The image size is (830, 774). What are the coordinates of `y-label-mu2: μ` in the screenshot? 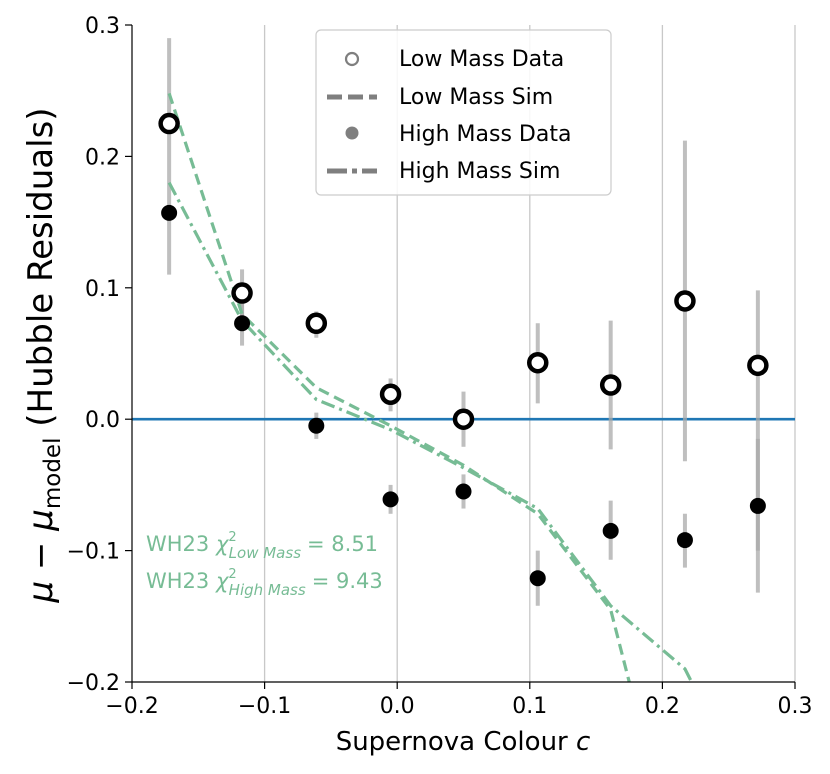 It's located at (41, 520).